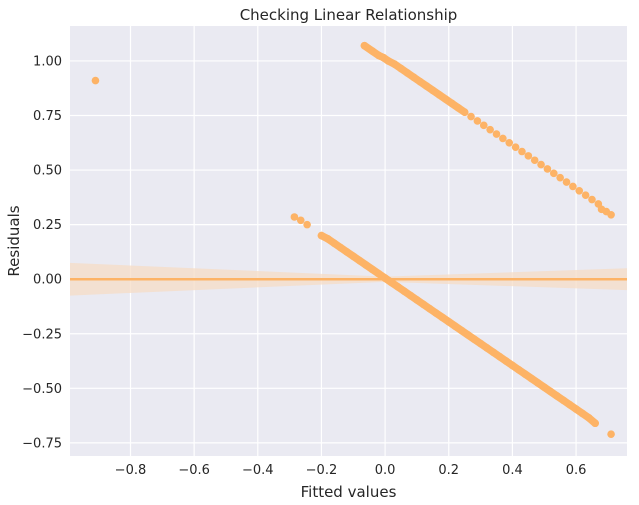 Image resolution: width=639 pixels, height=505 pixels. What do you see at coordinates (47, 116) in the screenshot?
I see `y-tick-label: 0.75` at bounding box center [47, 116].